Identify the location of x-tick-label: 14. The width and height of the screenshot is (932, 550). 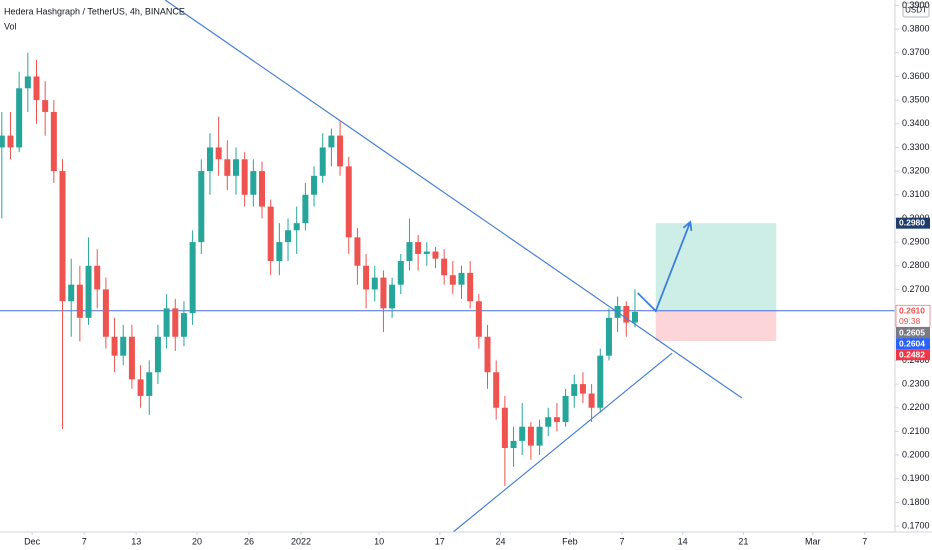
(683, 541).